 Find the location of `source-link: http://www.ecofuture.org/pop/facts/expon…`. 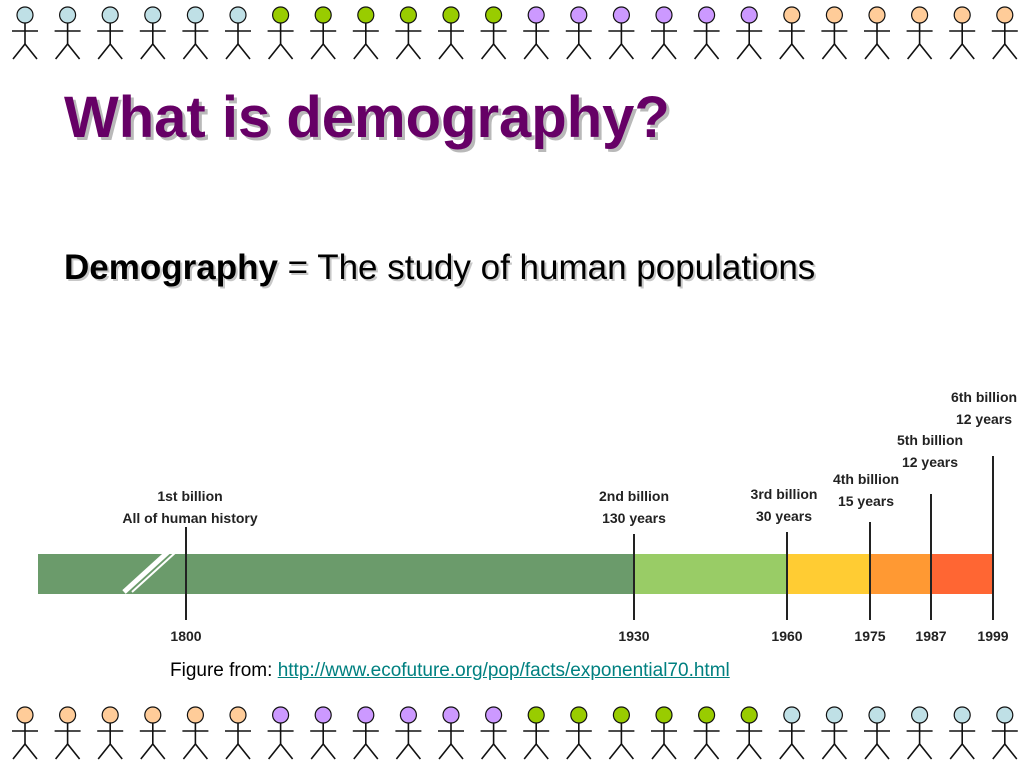

source-link: http://www.ecofuture.org/pop/facts/expon… is located at coordinates (503, 670).